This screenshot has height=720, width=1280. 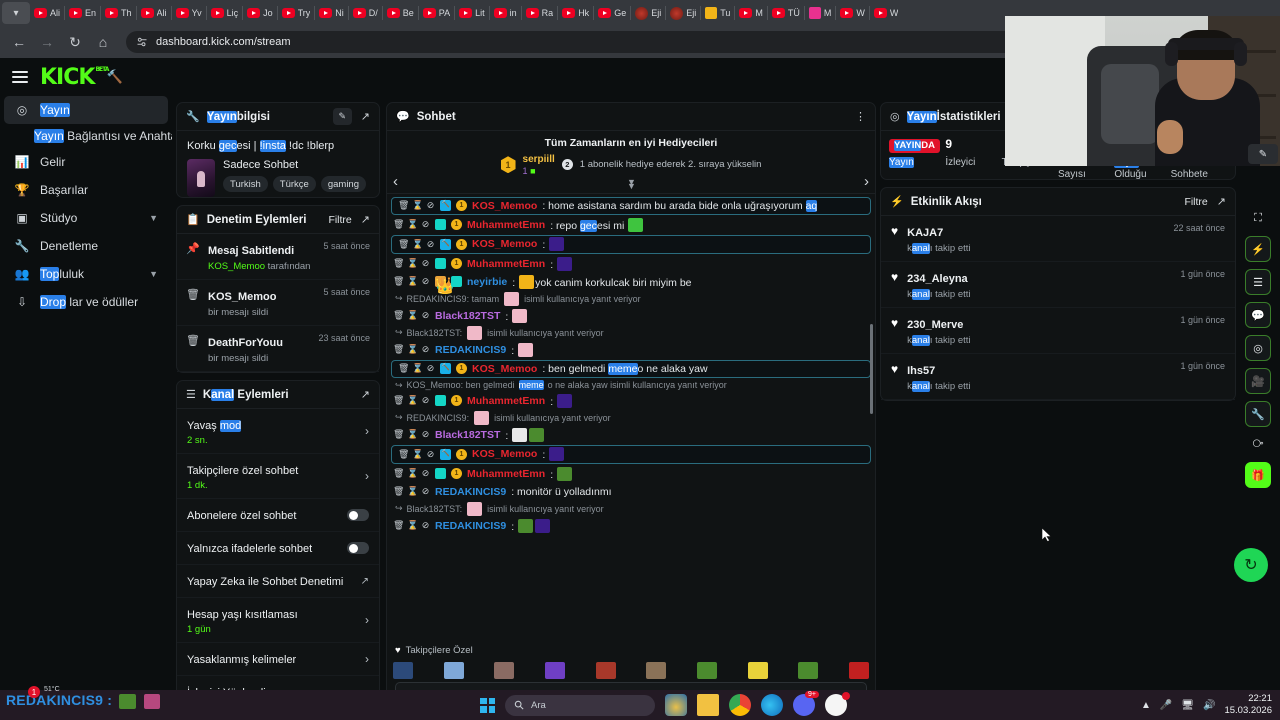 I want to click on hammer-icon: 🔨, so click(x=114, y=76).